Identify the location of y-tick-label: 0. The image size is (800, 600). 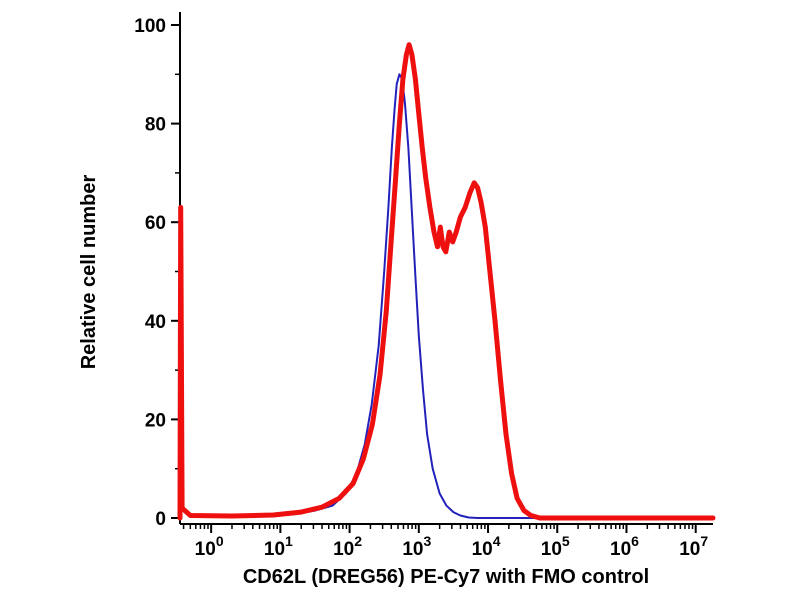
(160, 519).